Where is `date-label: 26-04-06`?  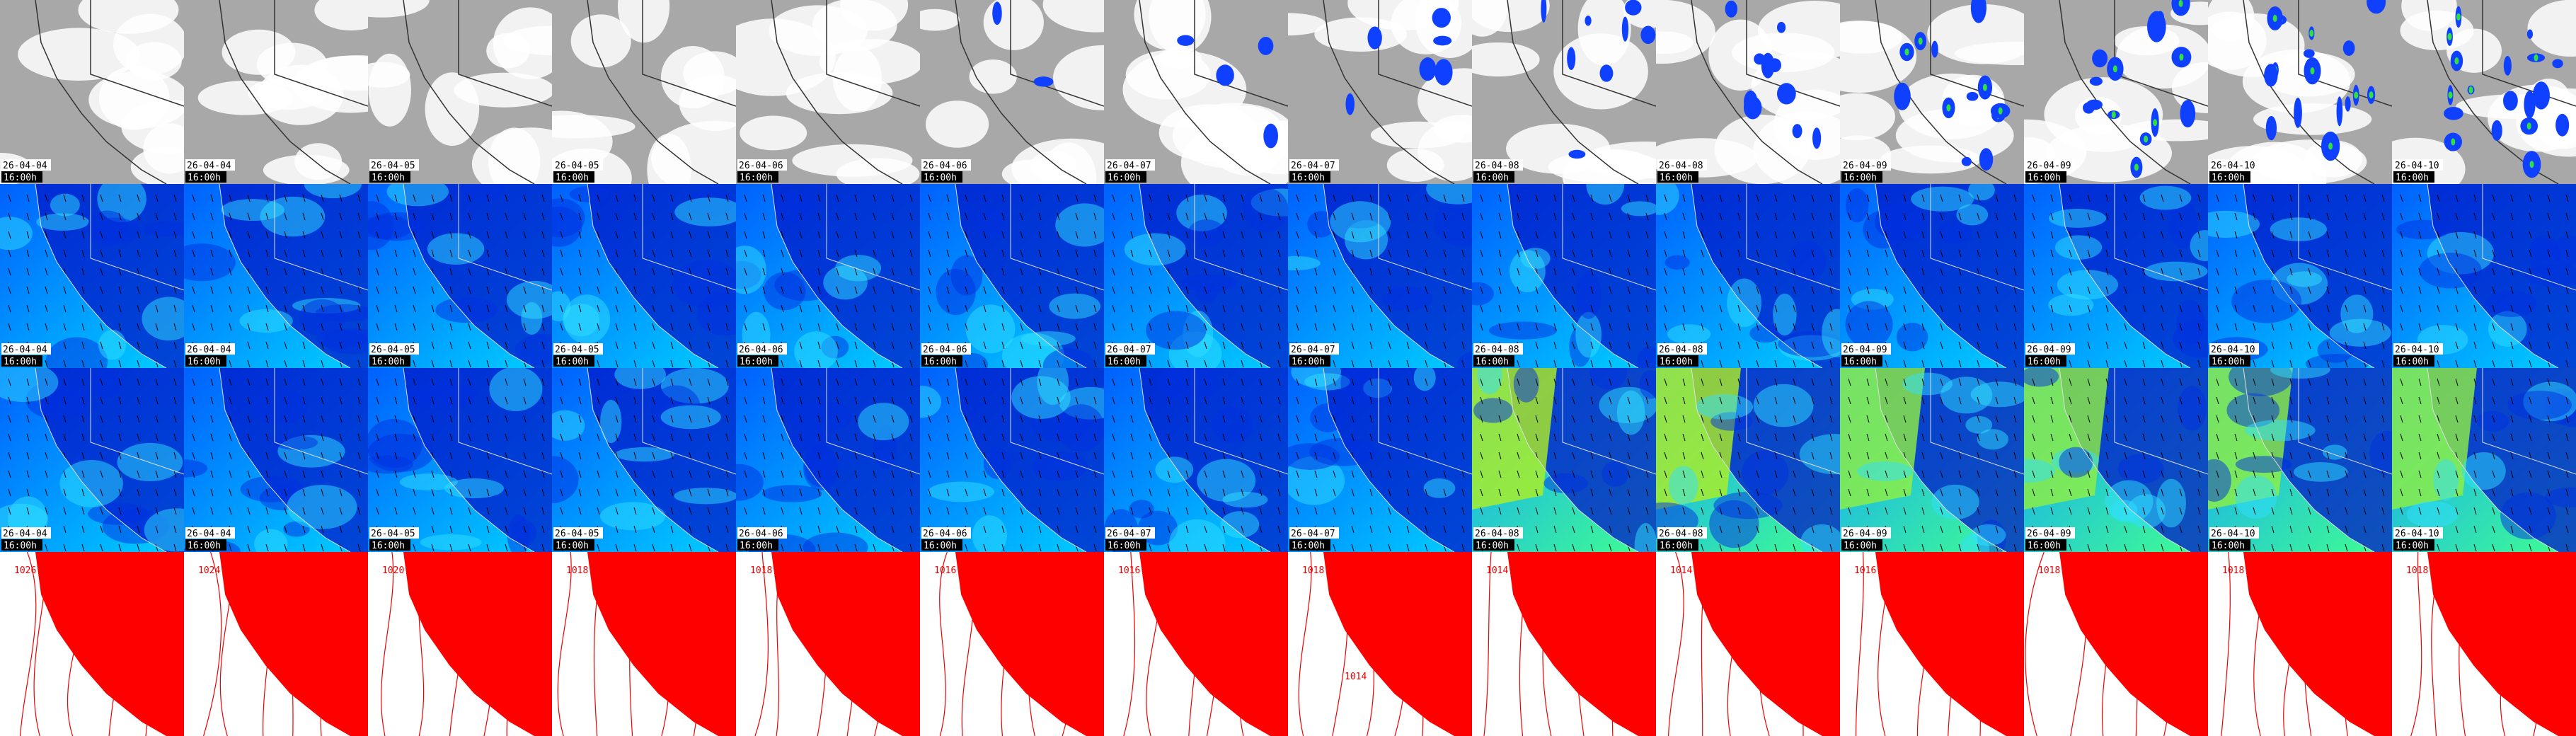 date-label: 26-04-06 is located at coordinates (945, 166).